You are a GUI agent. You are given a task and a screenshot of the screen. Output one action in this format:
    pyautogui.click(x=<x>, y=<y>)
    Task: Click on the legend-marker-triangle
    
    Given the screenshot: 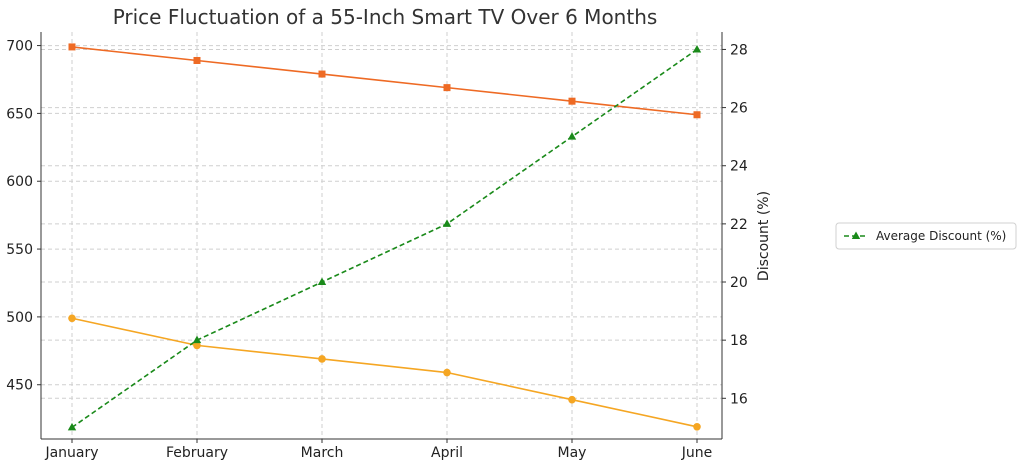 What is the action you would take?
    pyautogui.click(x=856, y=235)
    